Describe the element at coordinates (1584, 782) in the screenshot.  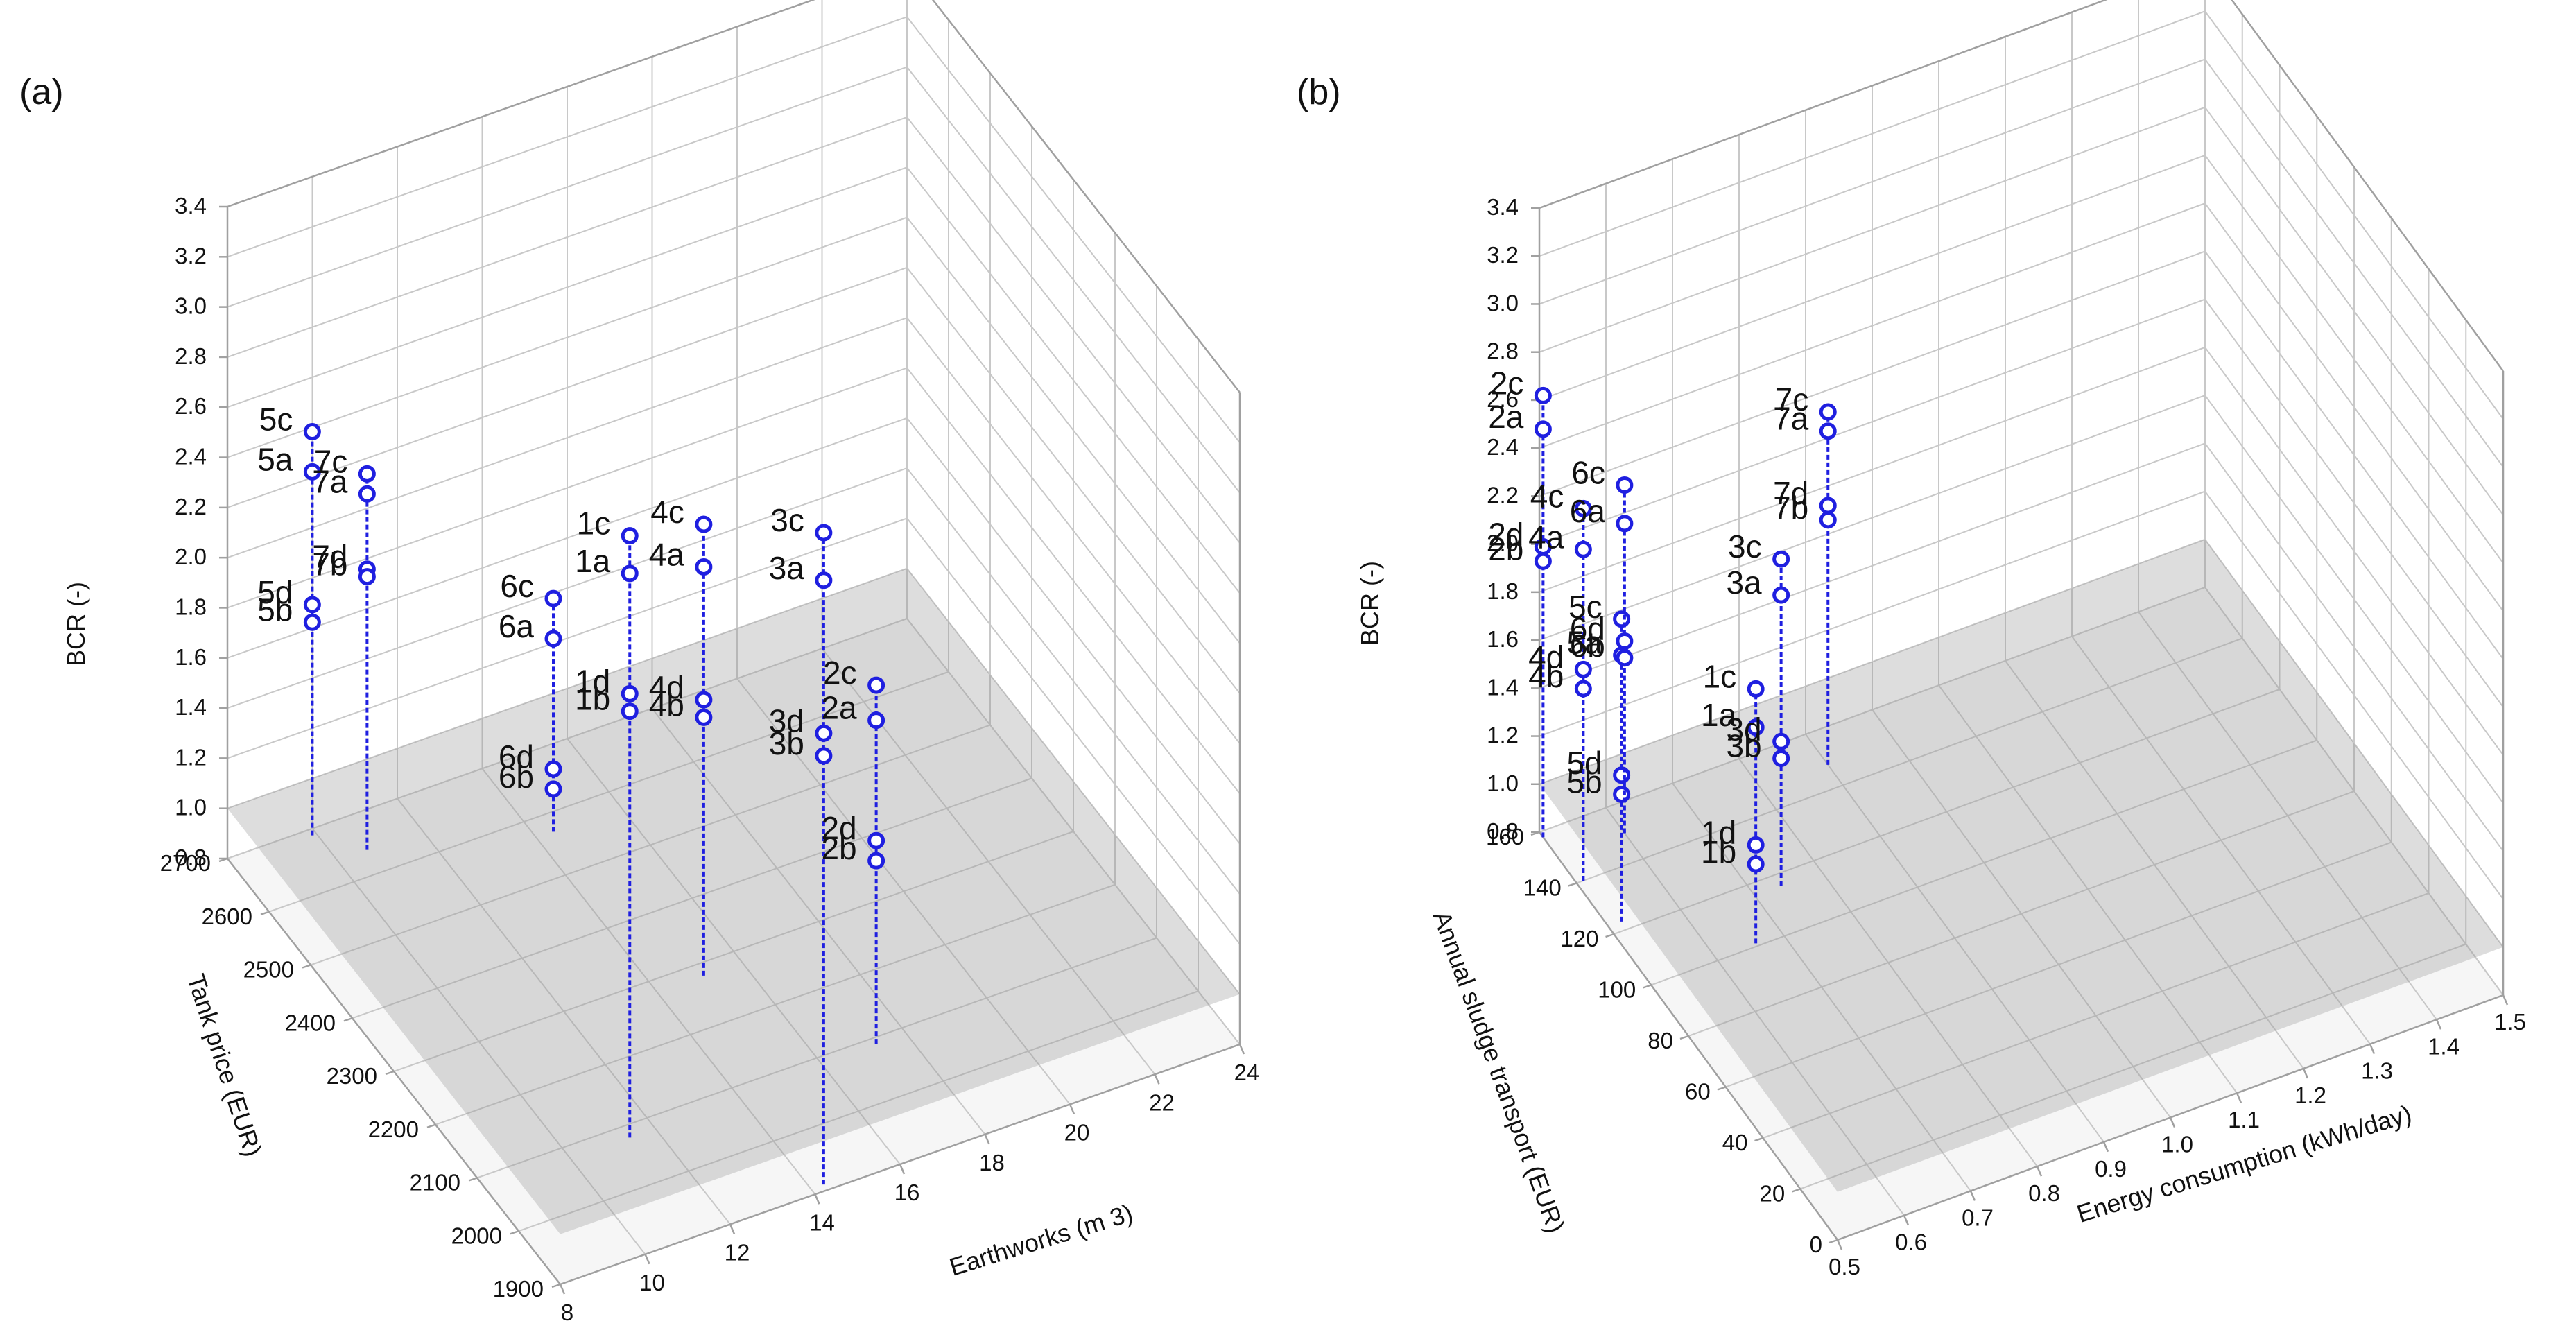
I see `data-point-label: 5b` at that location.